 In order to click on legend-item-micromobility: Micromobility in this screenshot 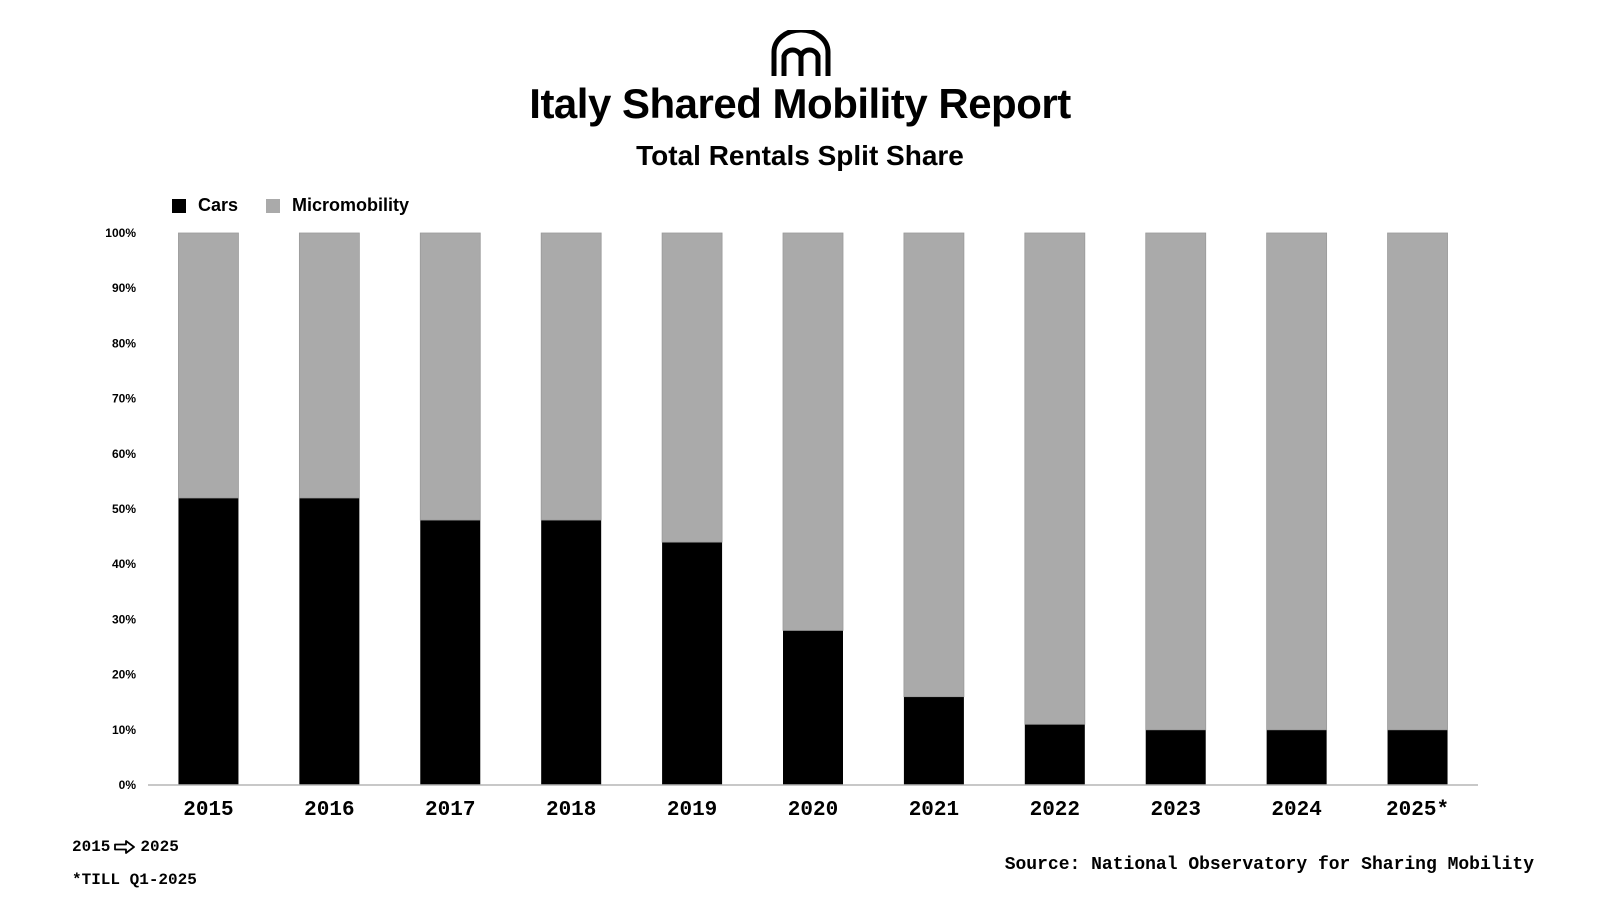, I will do `click(337, 205)`.